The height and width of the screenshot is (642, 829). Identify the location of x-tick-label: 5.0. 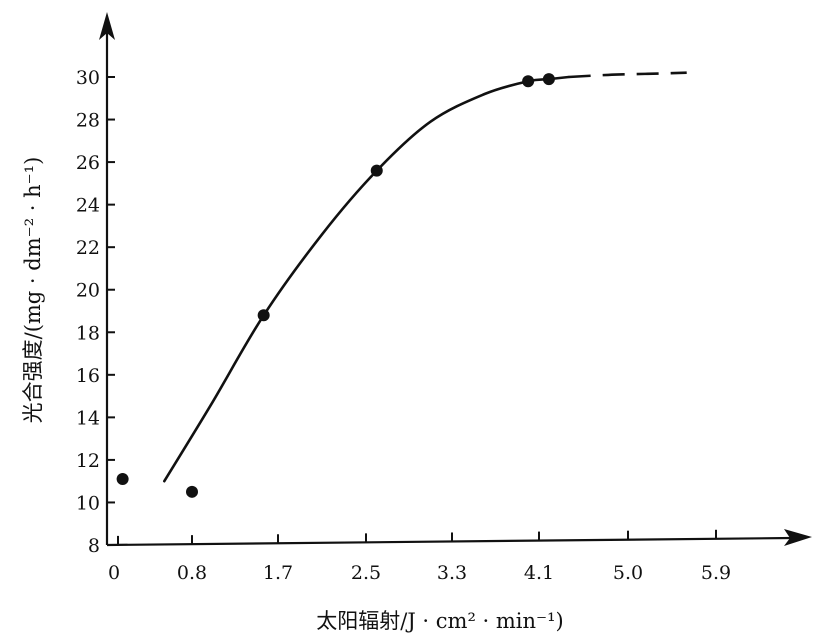
(628, 573).